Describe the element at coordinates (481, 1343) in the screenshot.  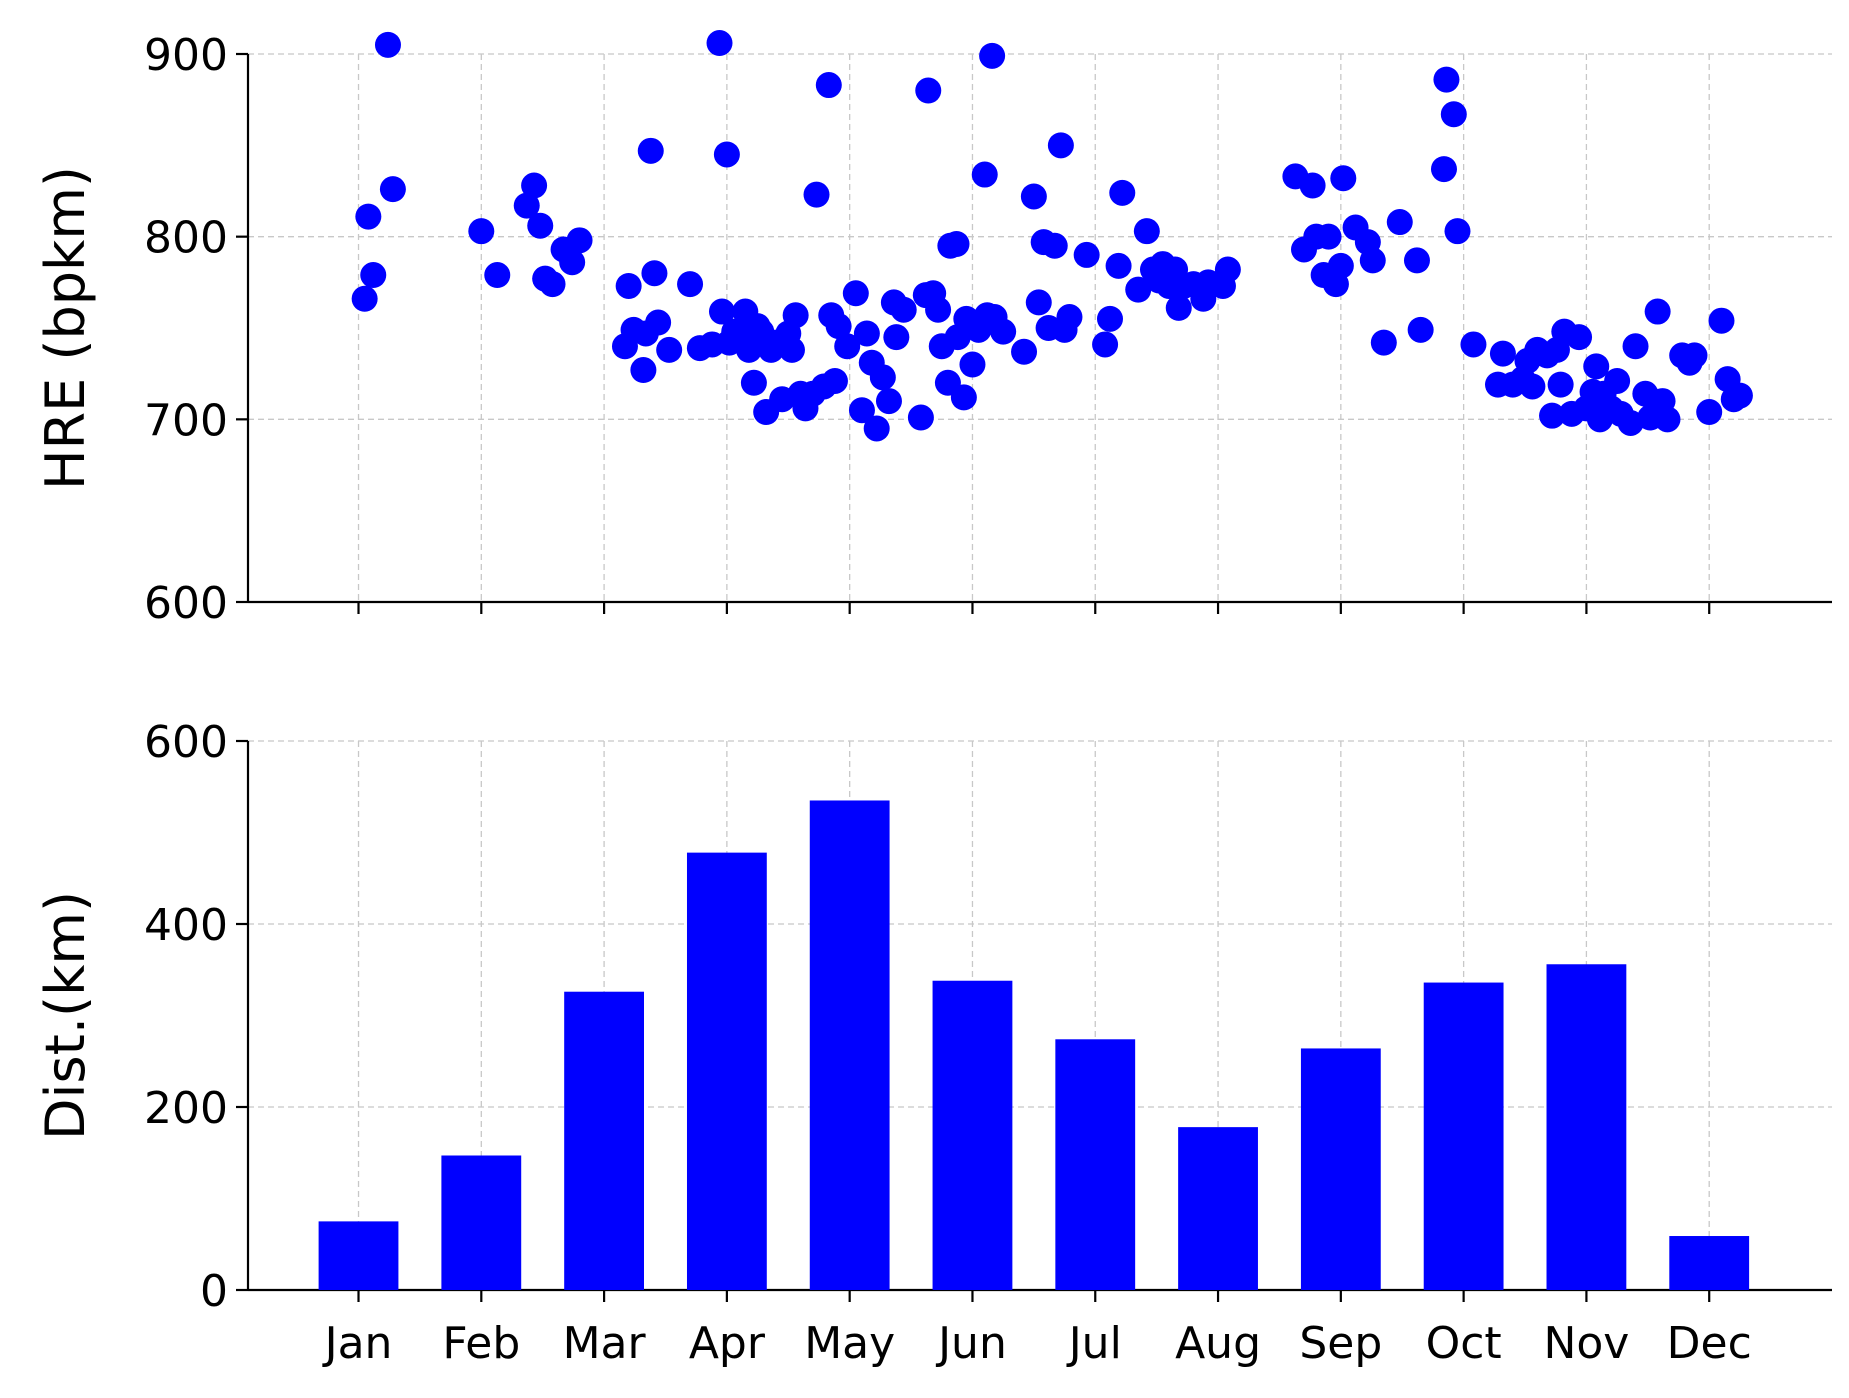
I see `x-tick-label-feb: Feb` at that location.